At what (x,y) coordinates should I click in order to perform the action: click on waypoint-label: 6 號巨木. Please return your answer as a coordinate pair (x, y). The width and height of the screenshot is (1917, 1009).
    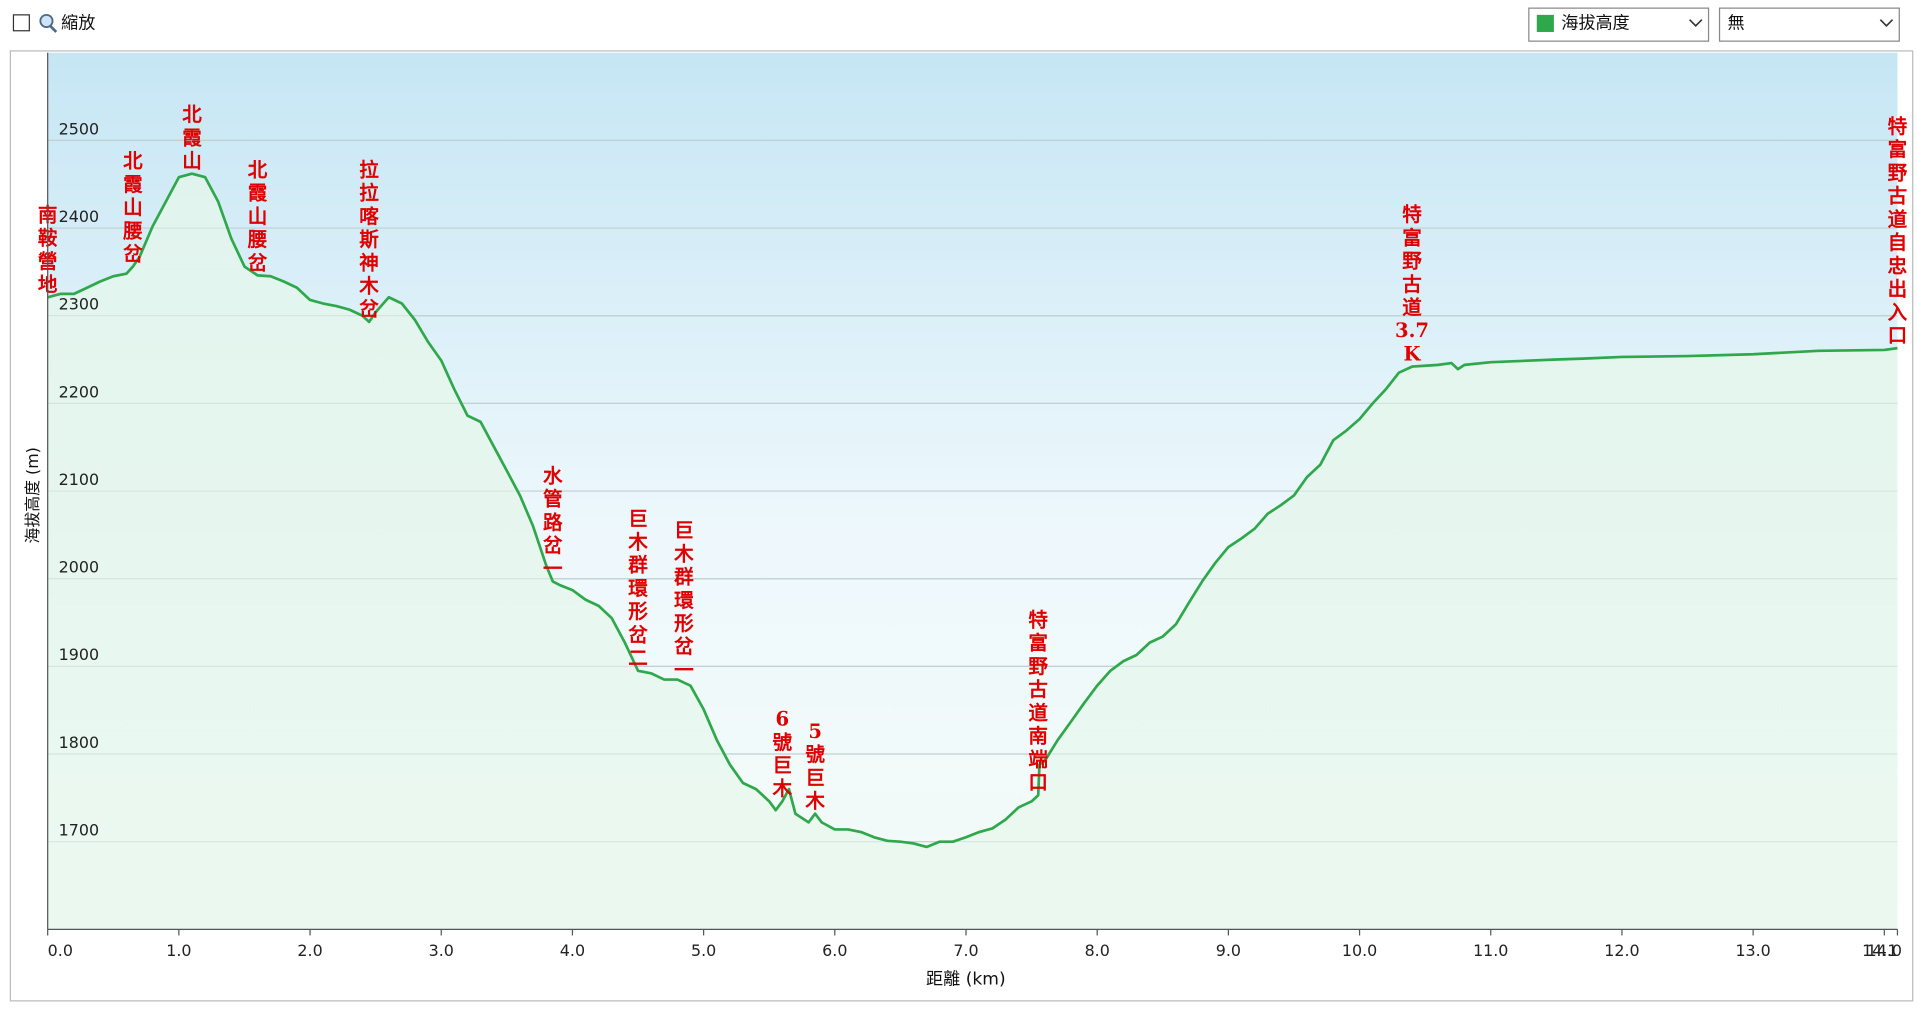
    Looking at the image, I should click on (782, 754).